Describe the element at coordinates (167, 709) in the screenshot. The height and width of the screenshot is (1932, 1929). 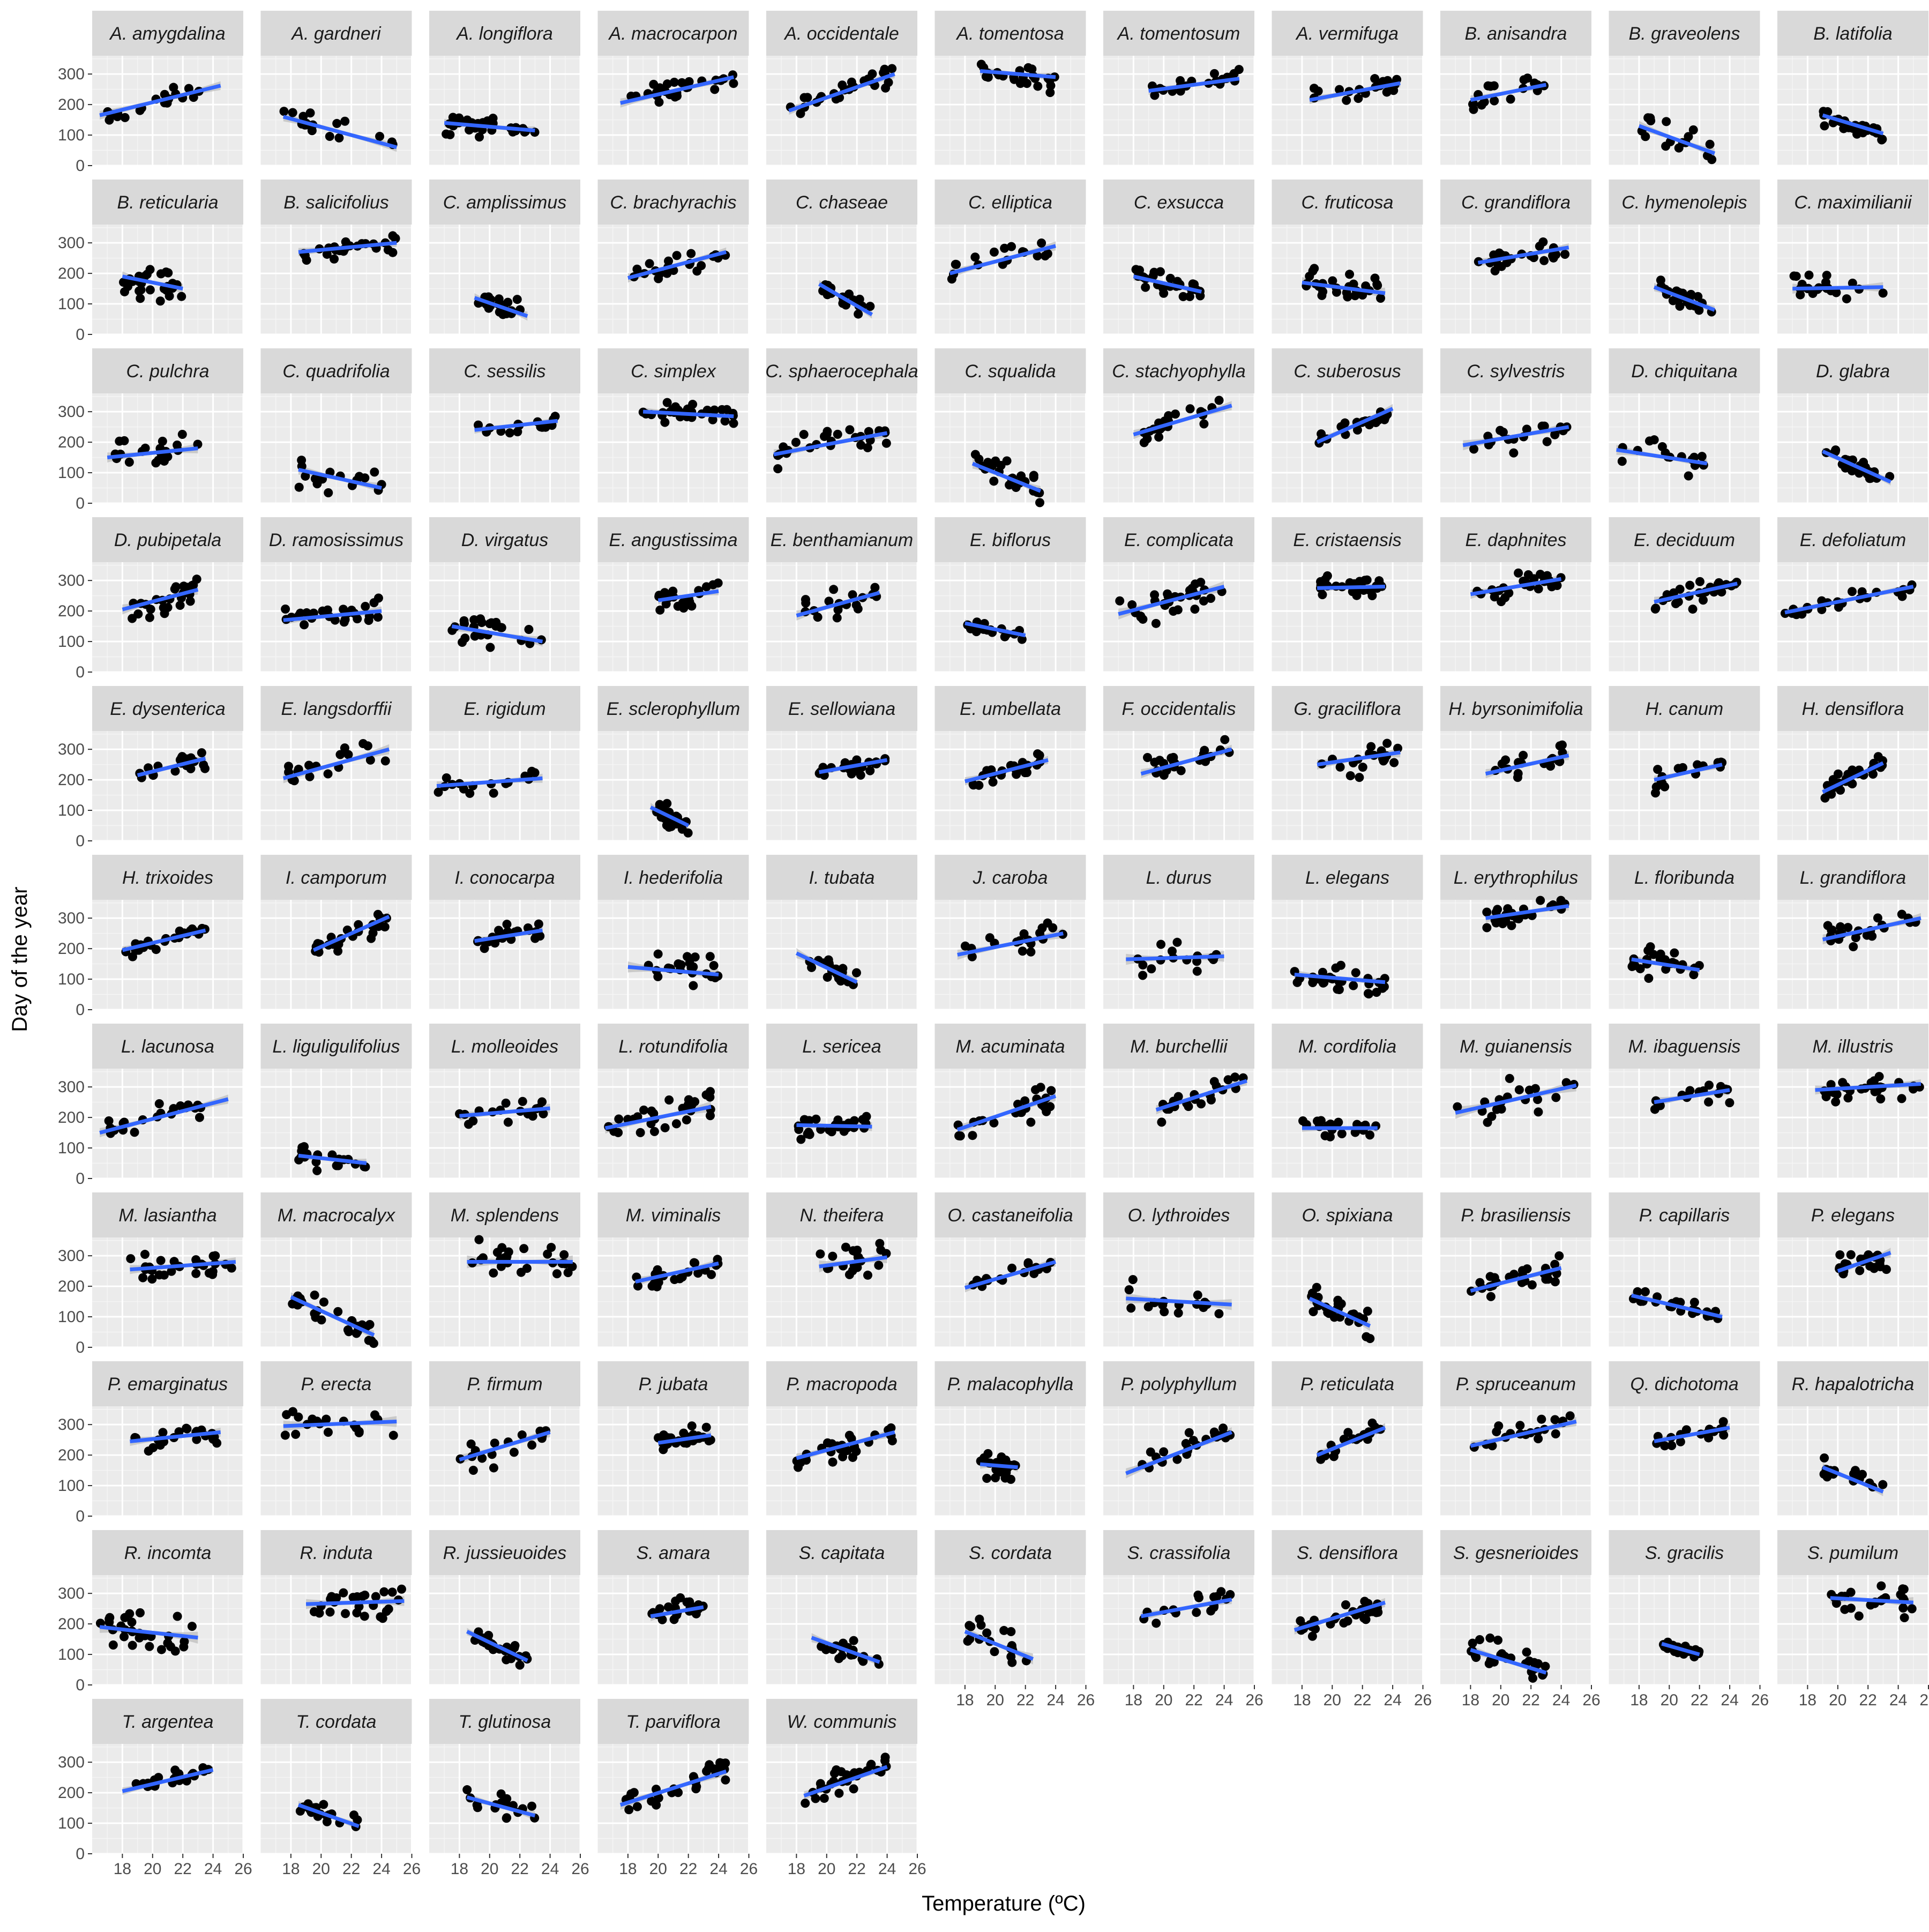
I see `facet-strip-label: E. dysenterica` at that location.